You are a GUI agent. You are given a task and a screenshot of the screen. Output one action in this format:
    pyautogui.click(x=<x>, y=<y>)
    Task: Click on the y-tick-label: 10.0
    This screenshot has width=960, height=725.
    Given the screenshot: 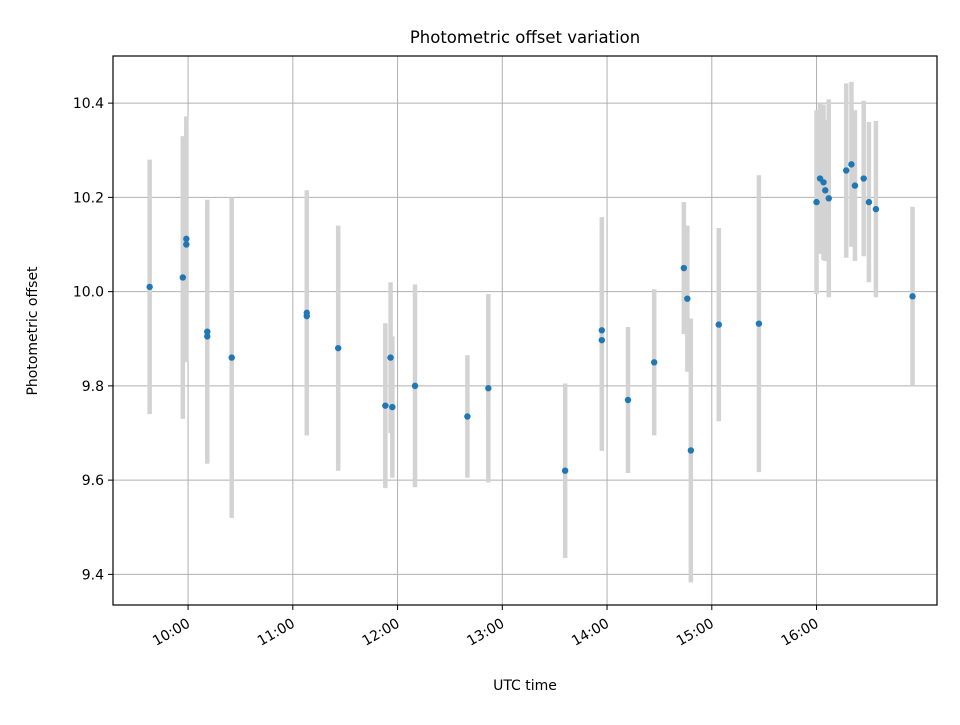 What is the action you would take?
    pyautogui.click(x=88, y=293)
    